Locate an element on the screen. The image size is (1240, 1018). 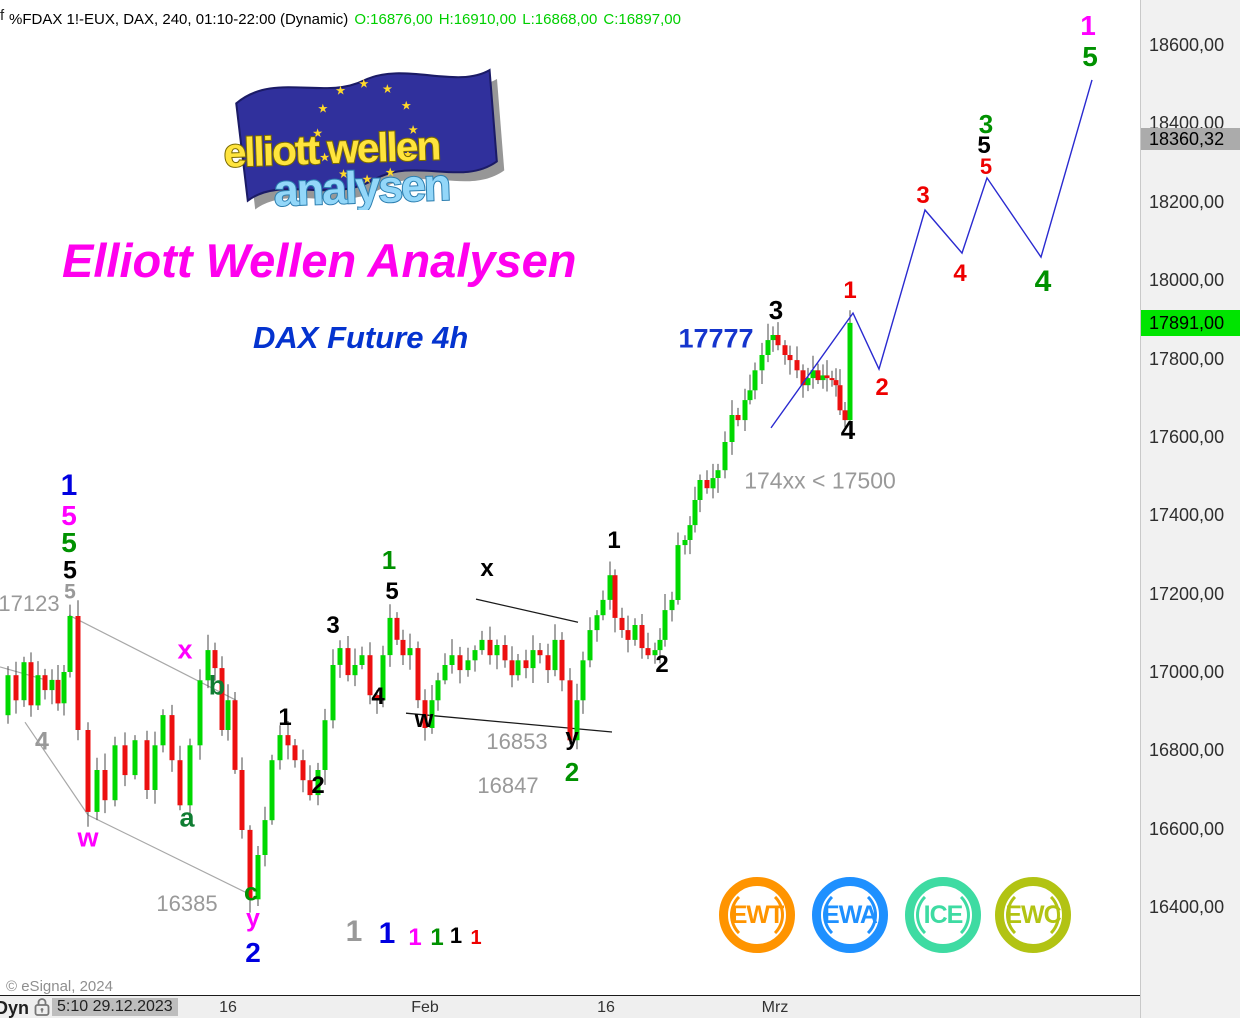
lock-icon is located at coordinates (42, 1006).